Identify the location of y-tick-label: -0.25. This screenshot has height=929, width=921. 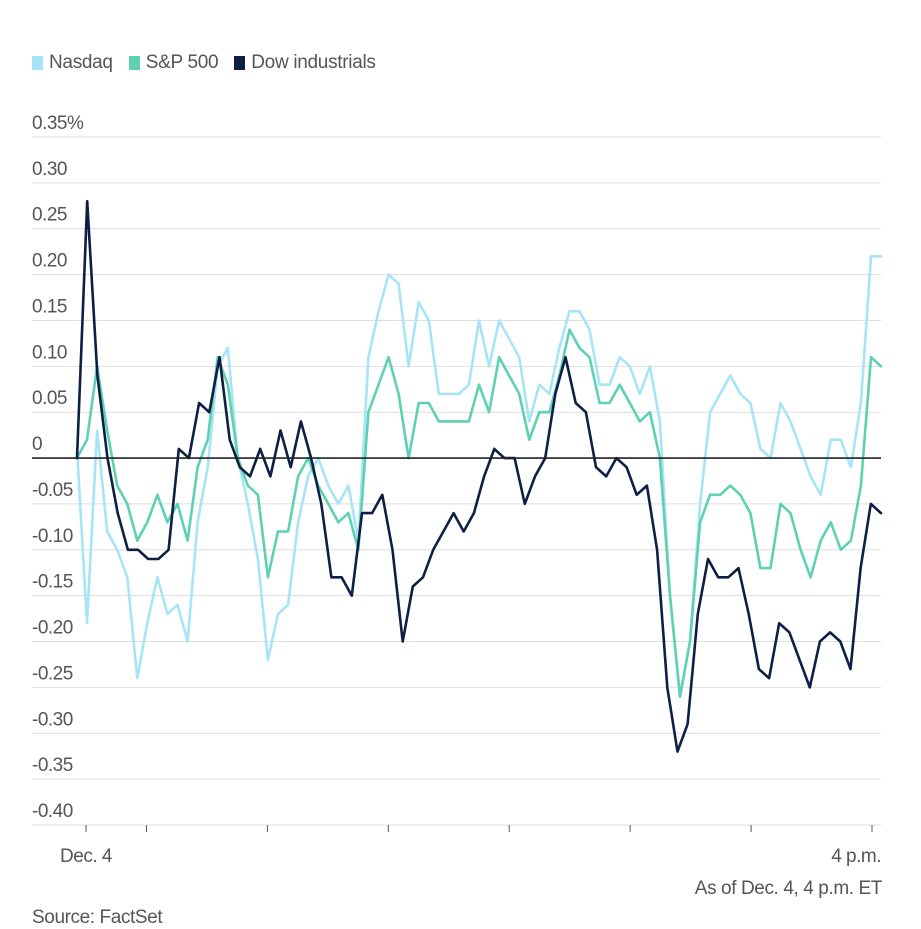
(52, 673).